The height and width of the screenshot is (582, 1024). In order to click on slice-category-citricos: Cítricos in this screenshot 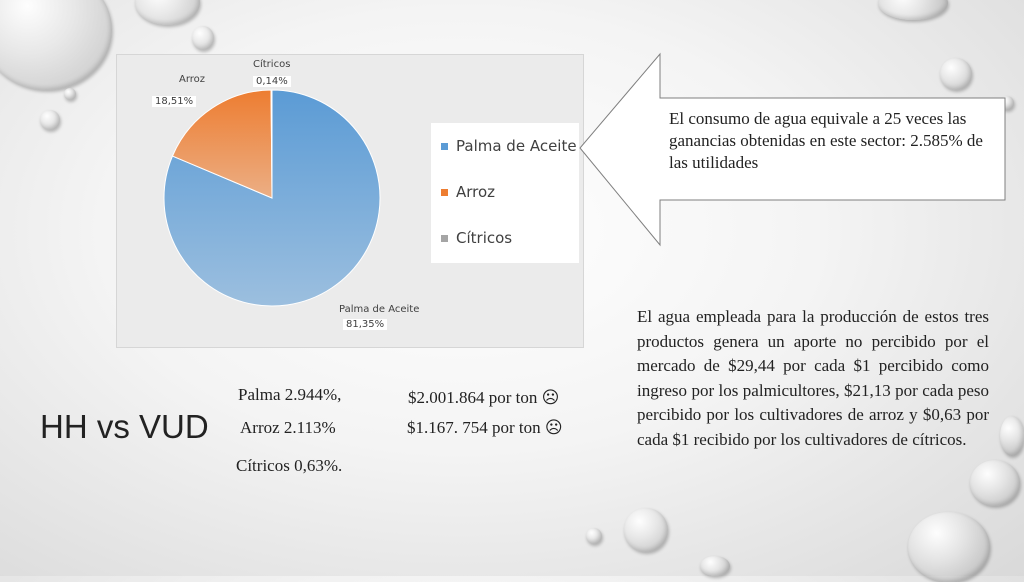, I will do `click(272, 64)`.